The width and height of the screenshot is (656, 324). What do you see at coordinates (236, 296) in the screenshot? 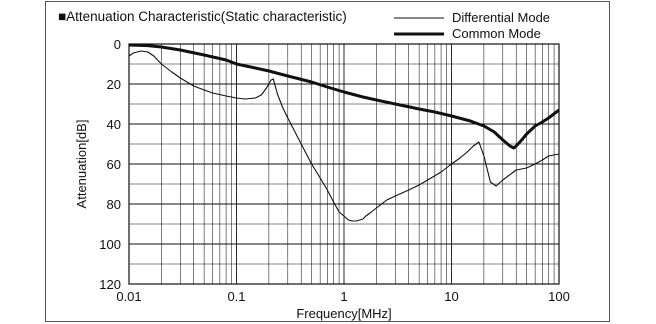
I see `x-tick-label: 0.1` at bounding box center [236, 296].